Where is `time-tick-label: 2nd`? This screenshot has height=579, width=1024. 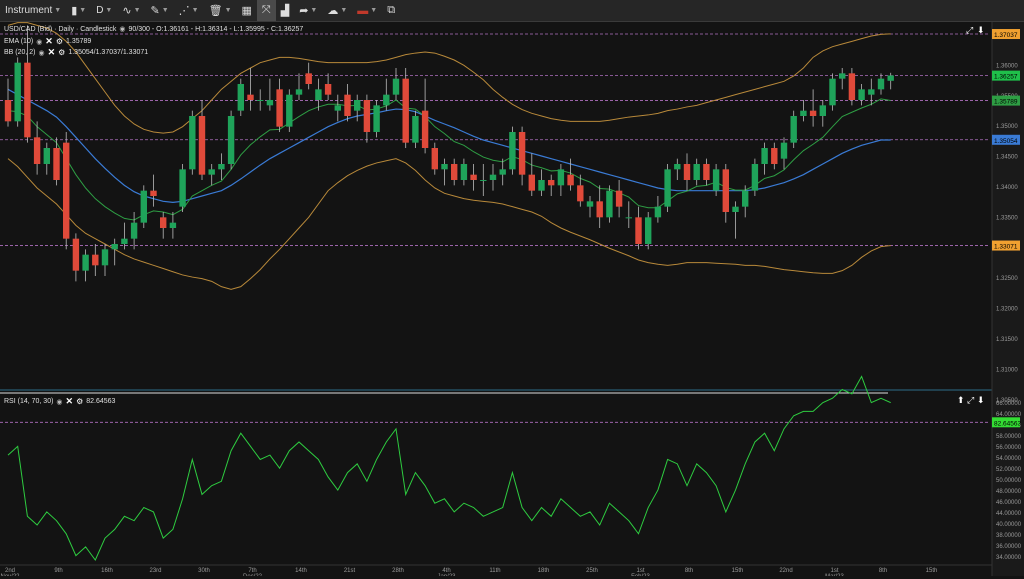
time-tick-label: 2nd is located at coordinates (10, 571).